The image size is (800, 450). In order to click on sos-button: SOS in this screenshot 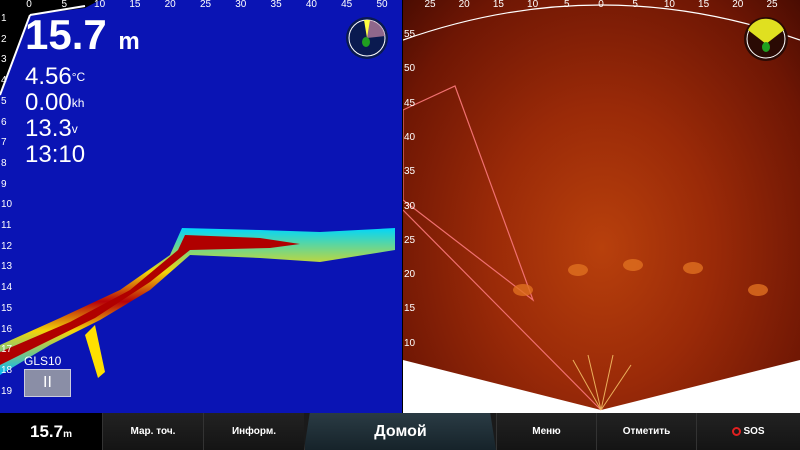, I will do `click(748, 431)`.